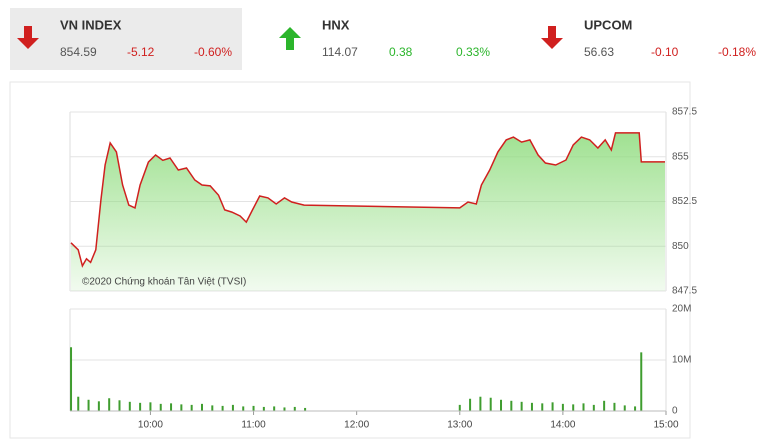 The height and width of the screenshot is (439, 780). I want to click on index-change: -5.12, so click(141, 52).